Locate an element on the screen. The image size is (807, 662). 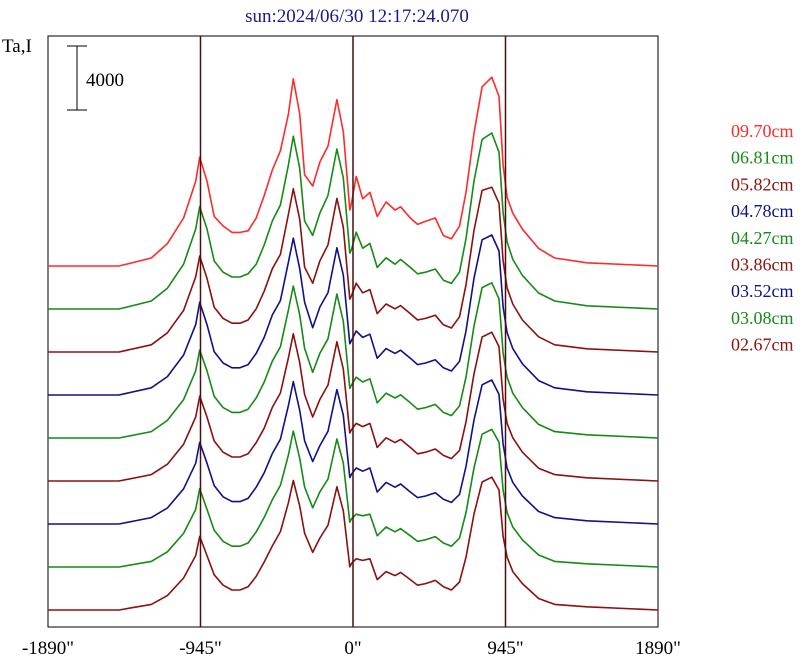
legend-entry-1: 09.70cm is located at coordinates (762, 131).